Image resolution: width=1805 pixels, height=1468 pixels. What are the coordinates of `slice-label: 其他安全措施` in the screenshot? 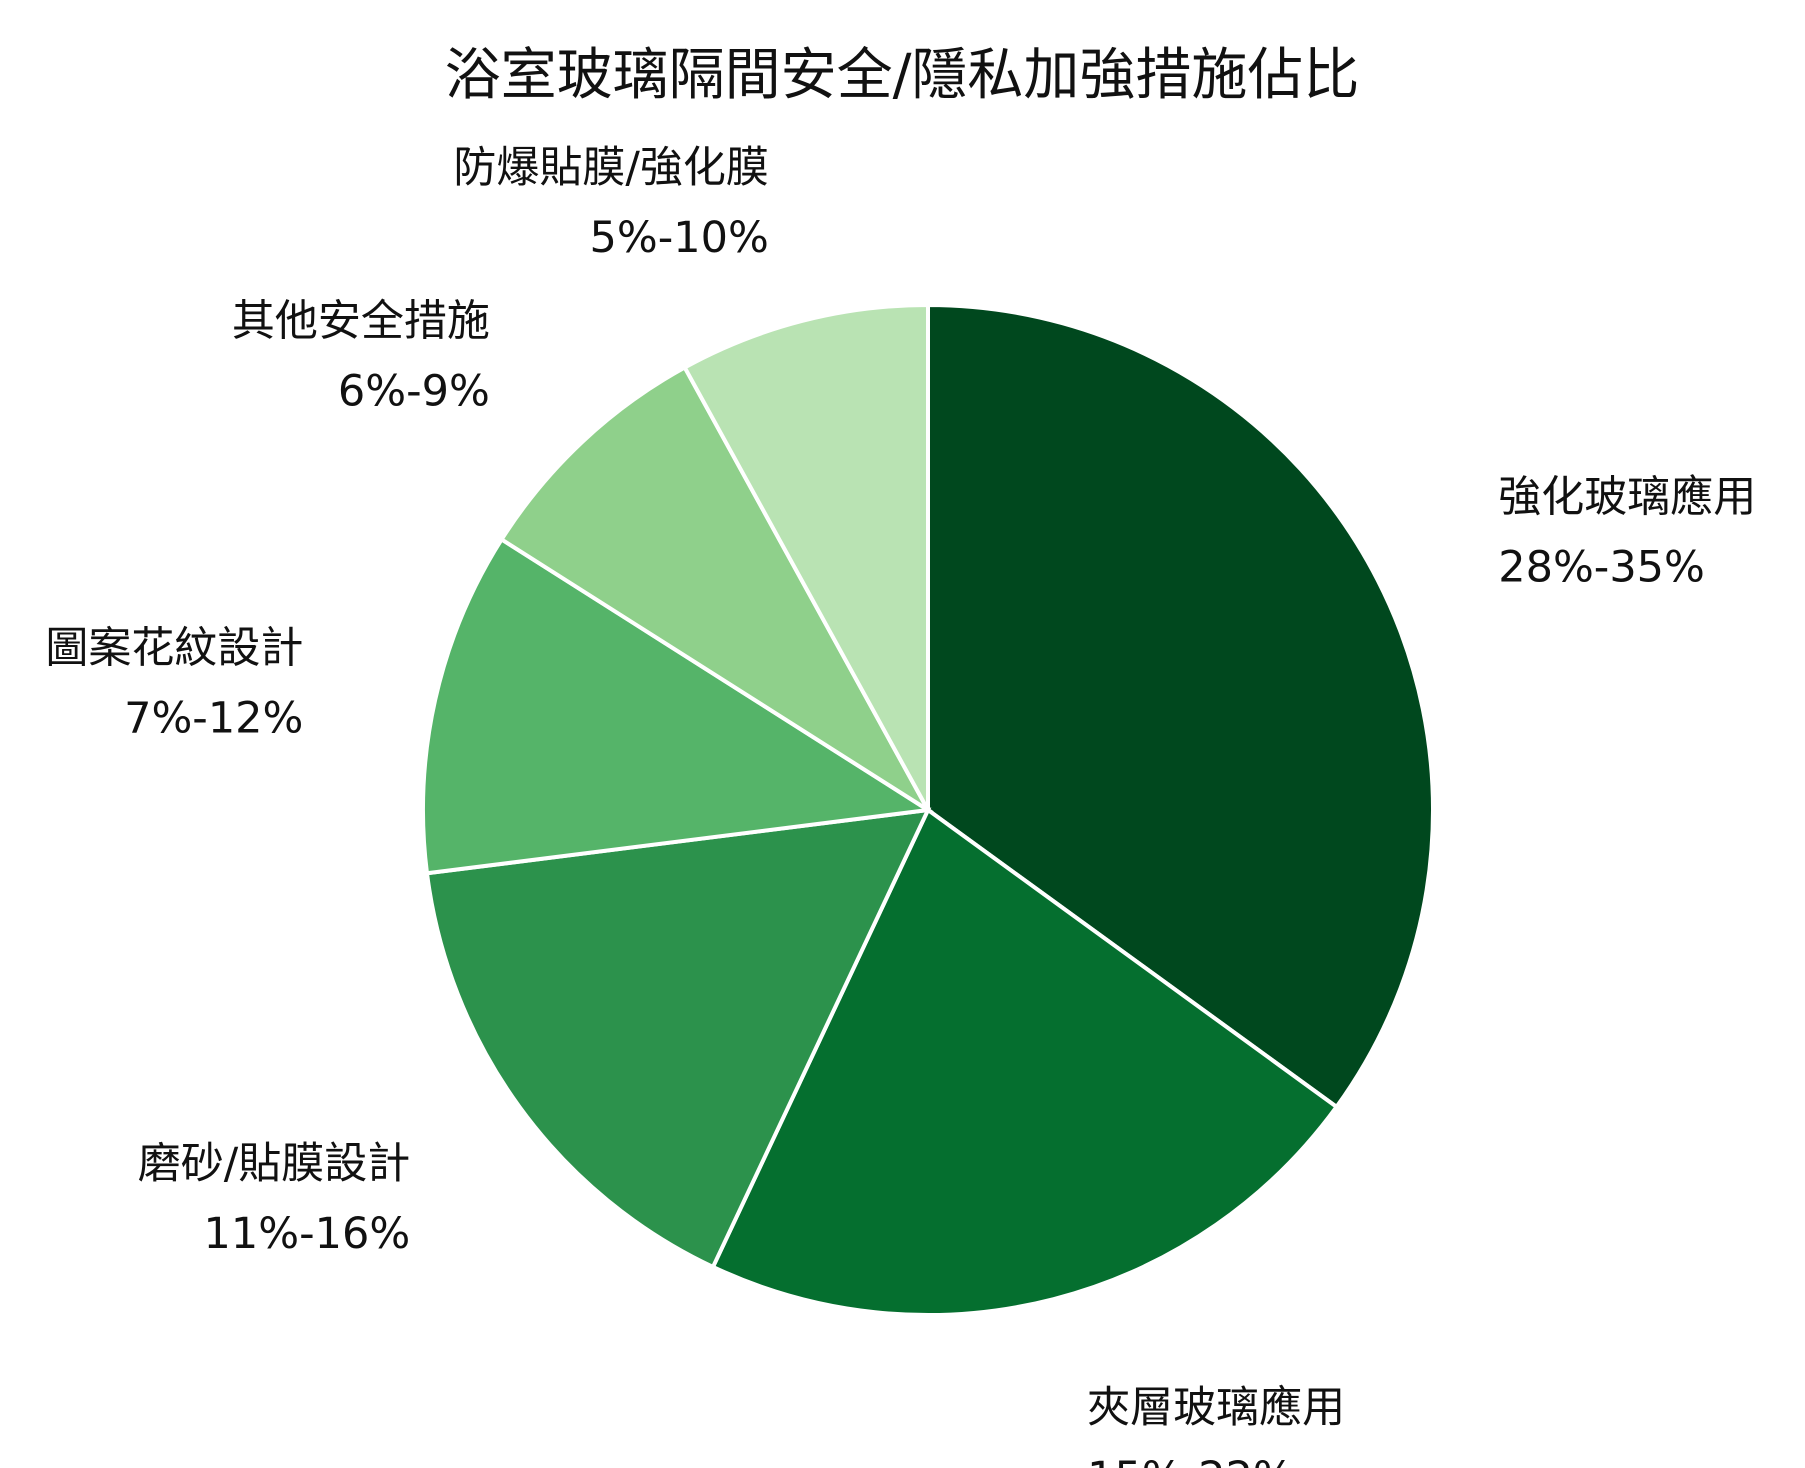 It's located at (361, 321).